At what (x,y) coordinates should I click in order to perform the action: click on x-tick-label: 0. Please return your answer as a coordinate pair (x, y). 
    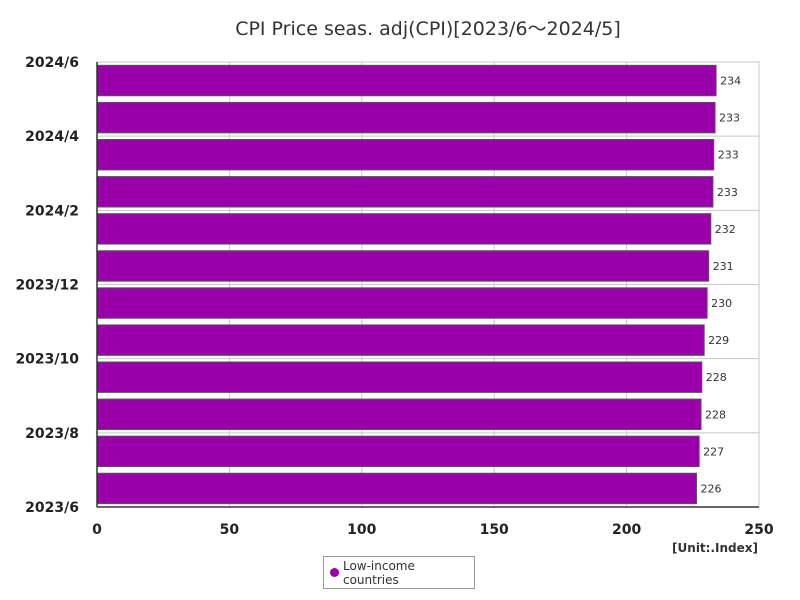
    Looking at the image, I should click on (97, 530).